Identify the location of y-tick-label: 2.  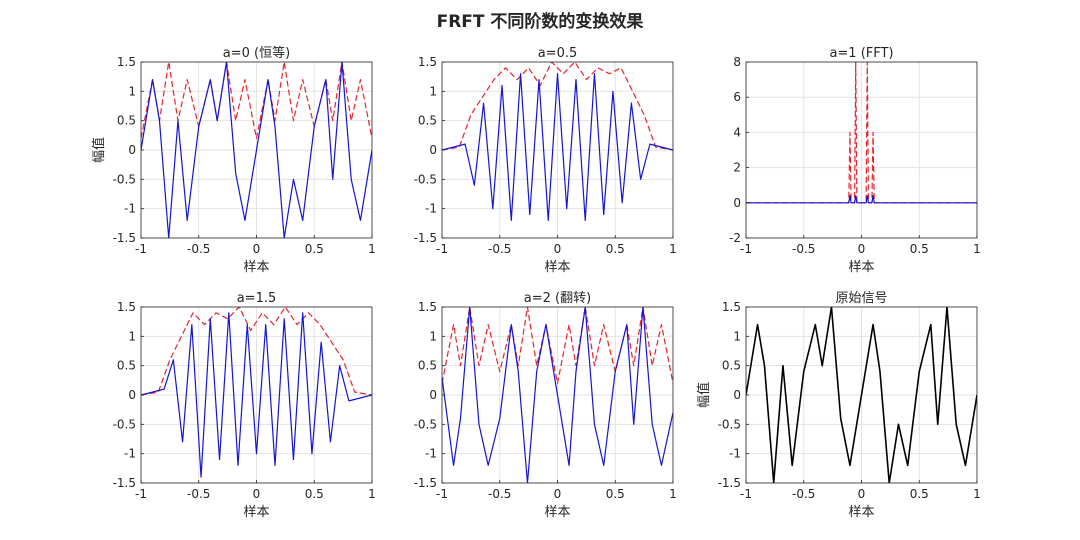
(737, 168).